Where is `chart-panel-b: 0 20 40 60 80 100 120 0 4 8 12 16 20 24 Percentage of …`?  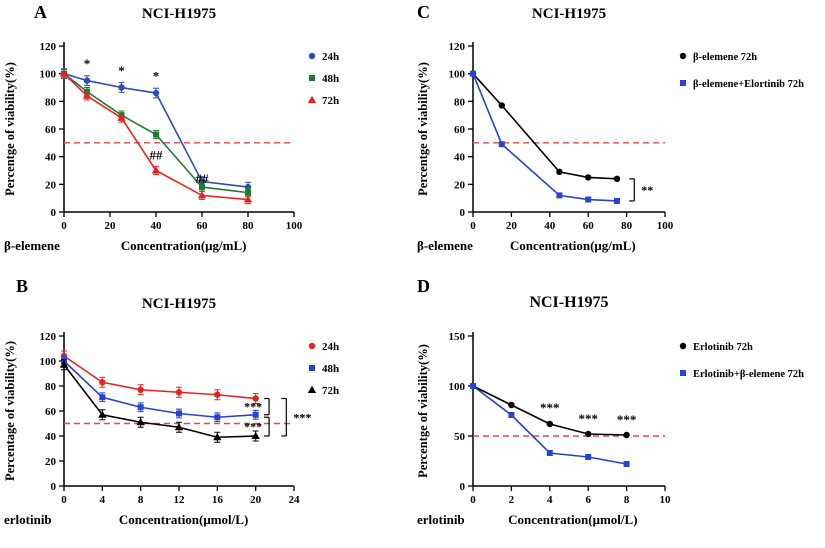
chart-panel-b: 0 20 40 60 80 100 120 0 4 8 12 16 20 24 Percentage of … is located at coordinates (171, 429).